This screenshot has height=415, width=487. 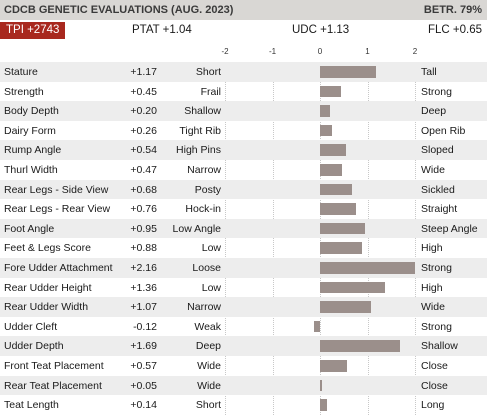 I want to click on low-descriptor: Hock-in, so click(x=203, y=209).